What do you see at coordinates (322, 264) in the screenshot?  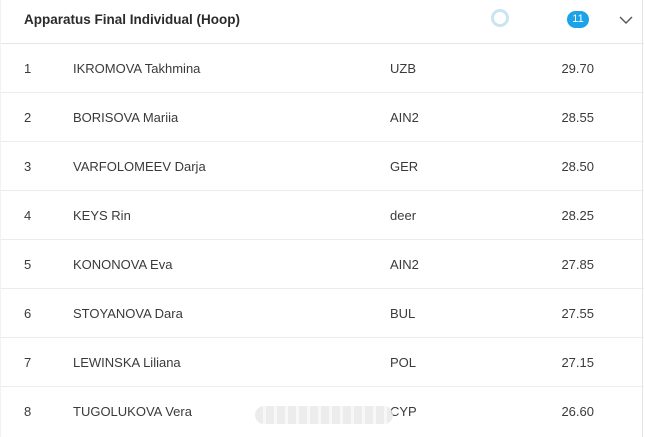 I see `table-row: 5 KONONOVA Eva AIN2 27.85` at bounding box center [322, 264].